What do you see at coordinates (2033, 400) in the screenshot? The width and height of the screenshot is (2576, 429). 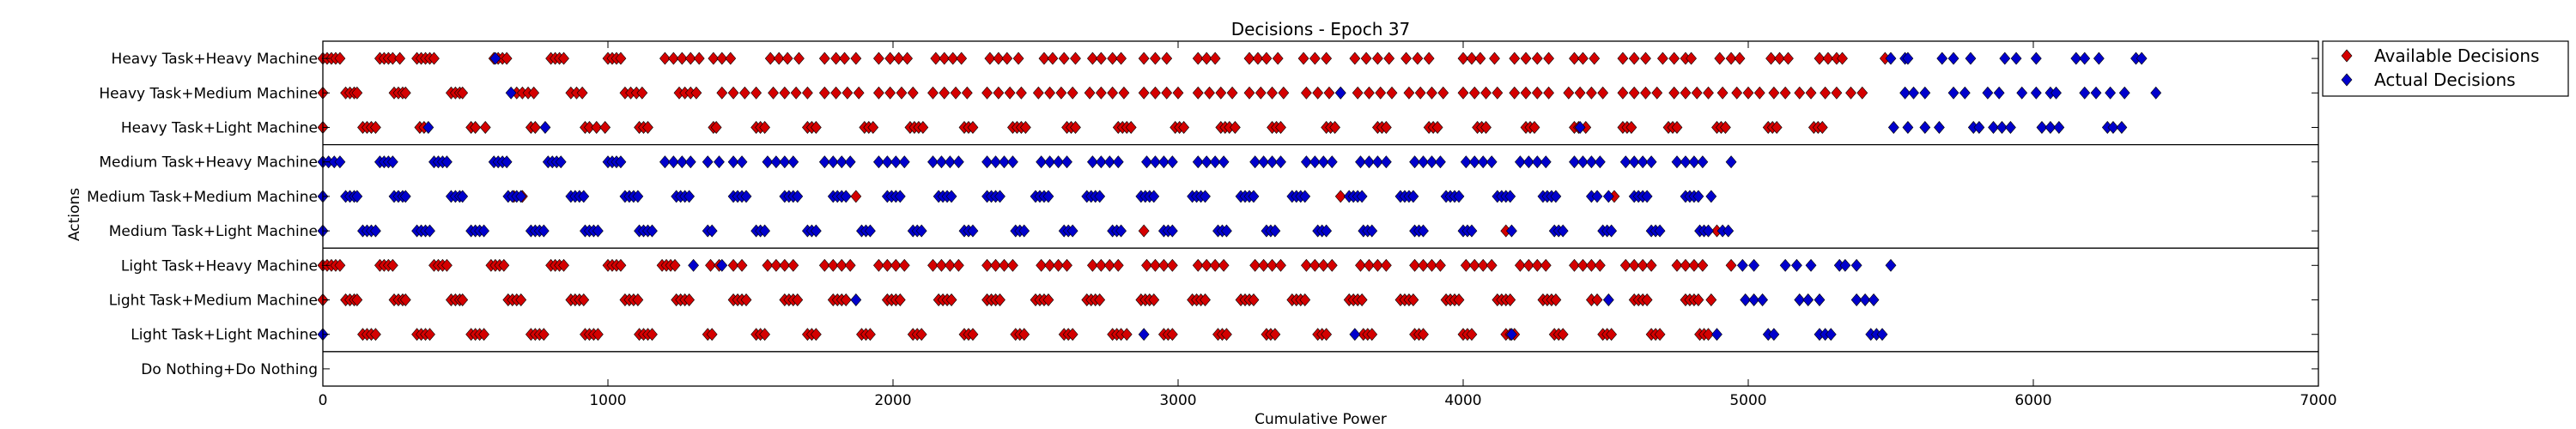 I see `x-tick-label: 6000` at bounding box center [2033, 400].